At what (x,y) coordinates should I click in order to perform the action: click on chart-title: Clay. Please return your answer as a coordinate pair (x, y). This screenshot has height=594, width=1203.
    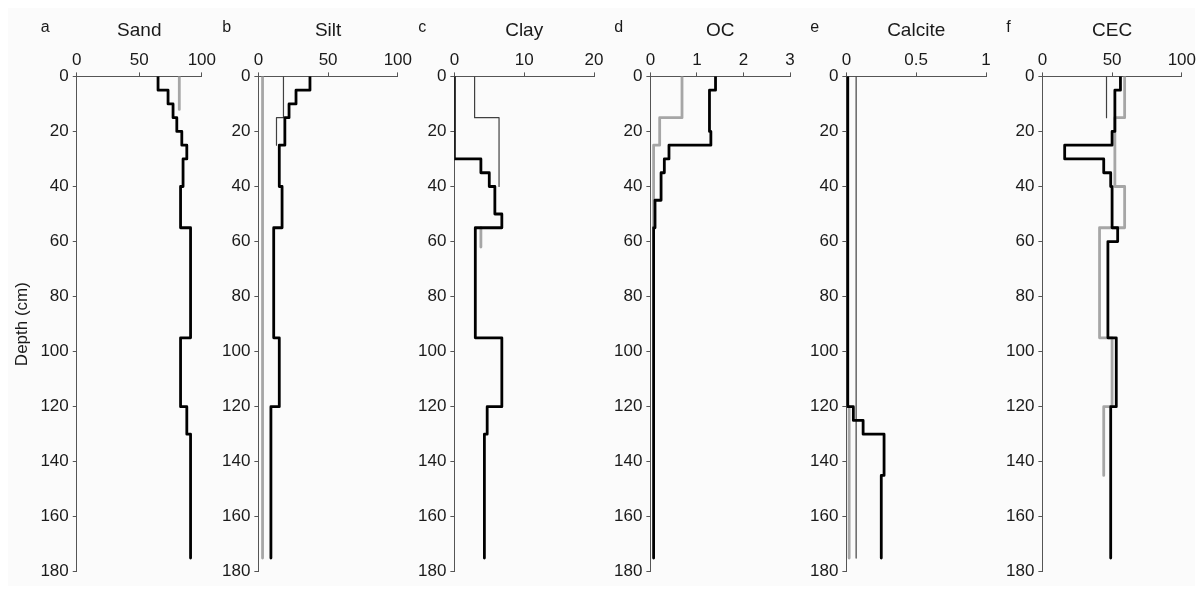
    Looking at the image, I should click on (524, 29).